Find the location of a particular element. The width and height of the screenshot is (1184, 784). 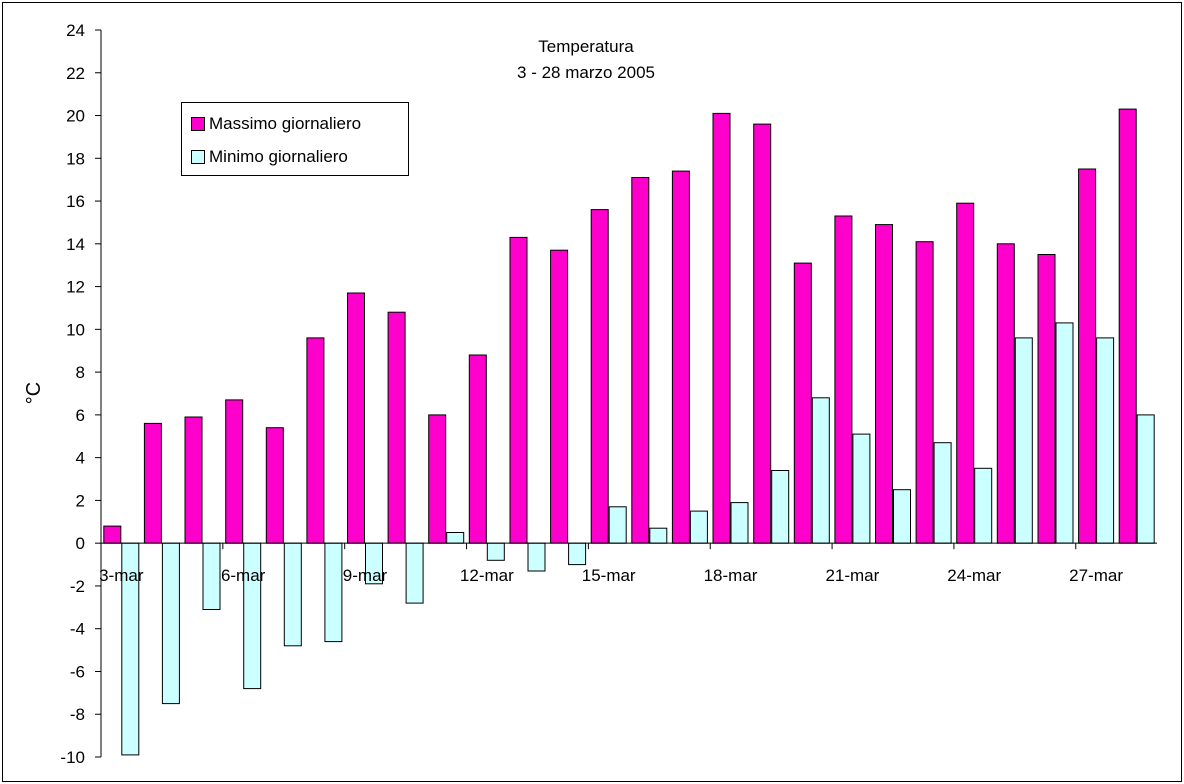

x-tick-label: 24-mar is located at coordinates (974, 575).